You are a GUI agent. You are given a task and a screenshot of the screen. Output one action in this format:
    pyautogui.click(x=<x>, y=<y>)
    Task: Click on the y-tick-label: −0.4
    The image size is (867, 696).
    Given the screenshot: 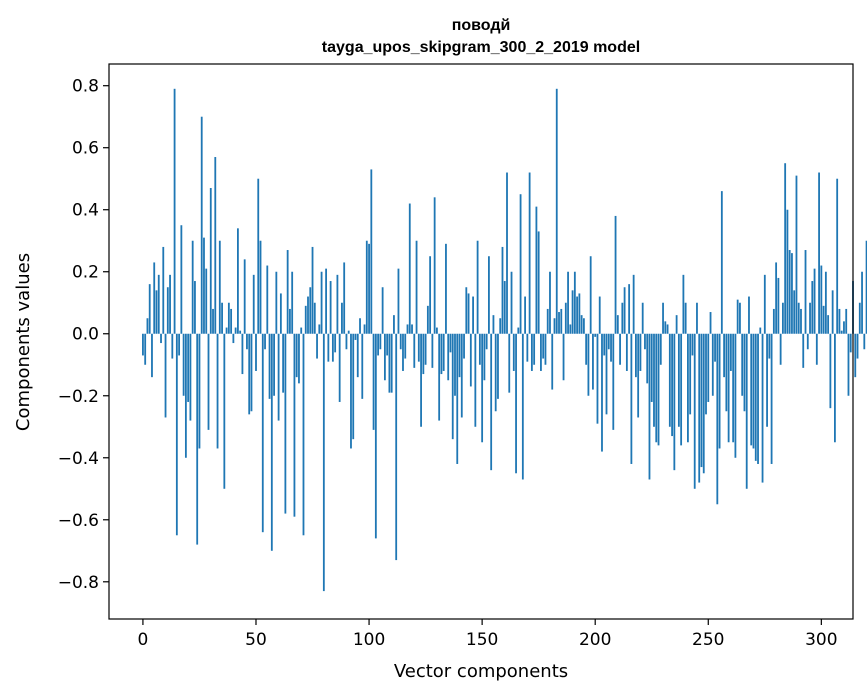 What is the action you would take?
    pyautogui.click(x=78, y=459)
    